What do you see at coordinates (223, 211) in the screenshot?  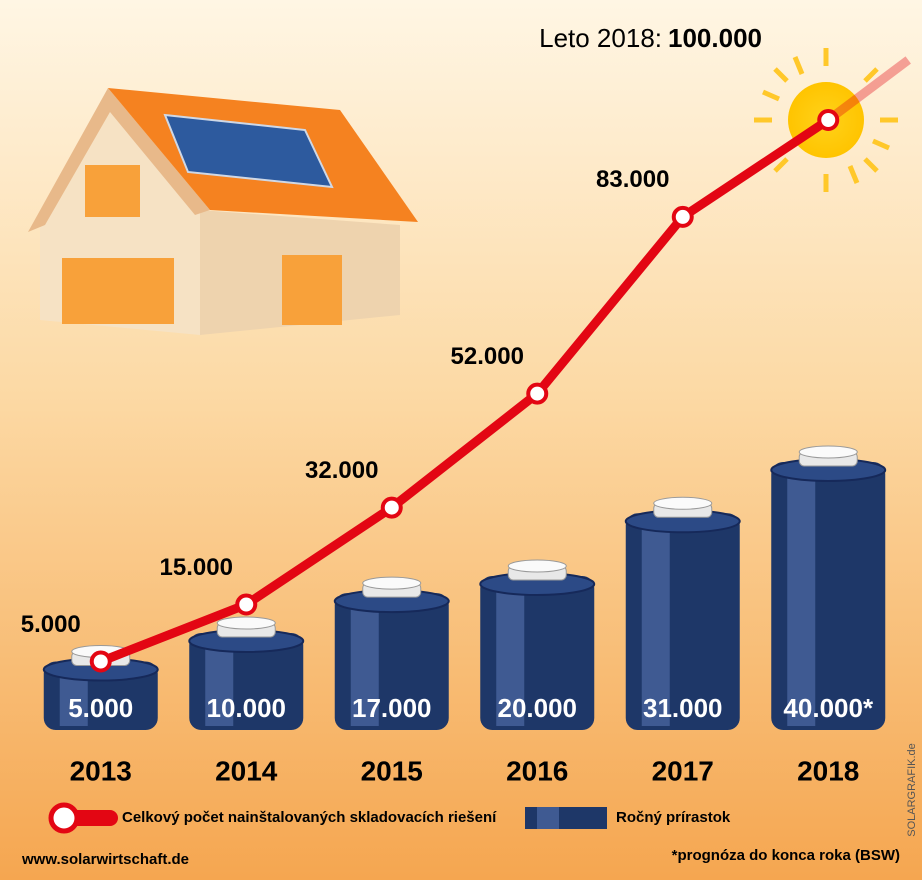 I see `house` at bounding box center [223, 211].